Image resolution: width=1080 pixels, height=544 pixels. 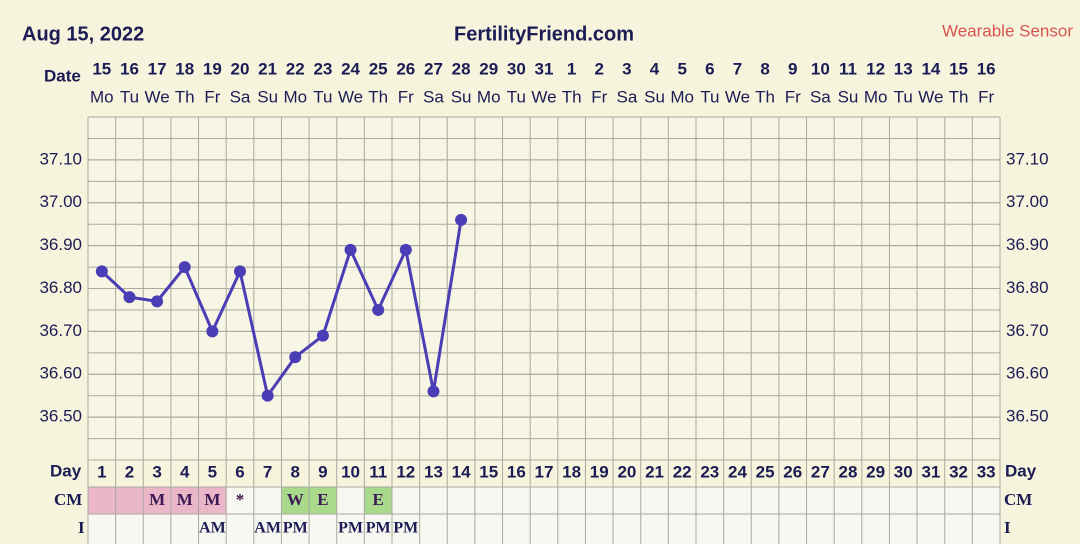 I want to click on date-label: 13, so click(x=903, y=68).